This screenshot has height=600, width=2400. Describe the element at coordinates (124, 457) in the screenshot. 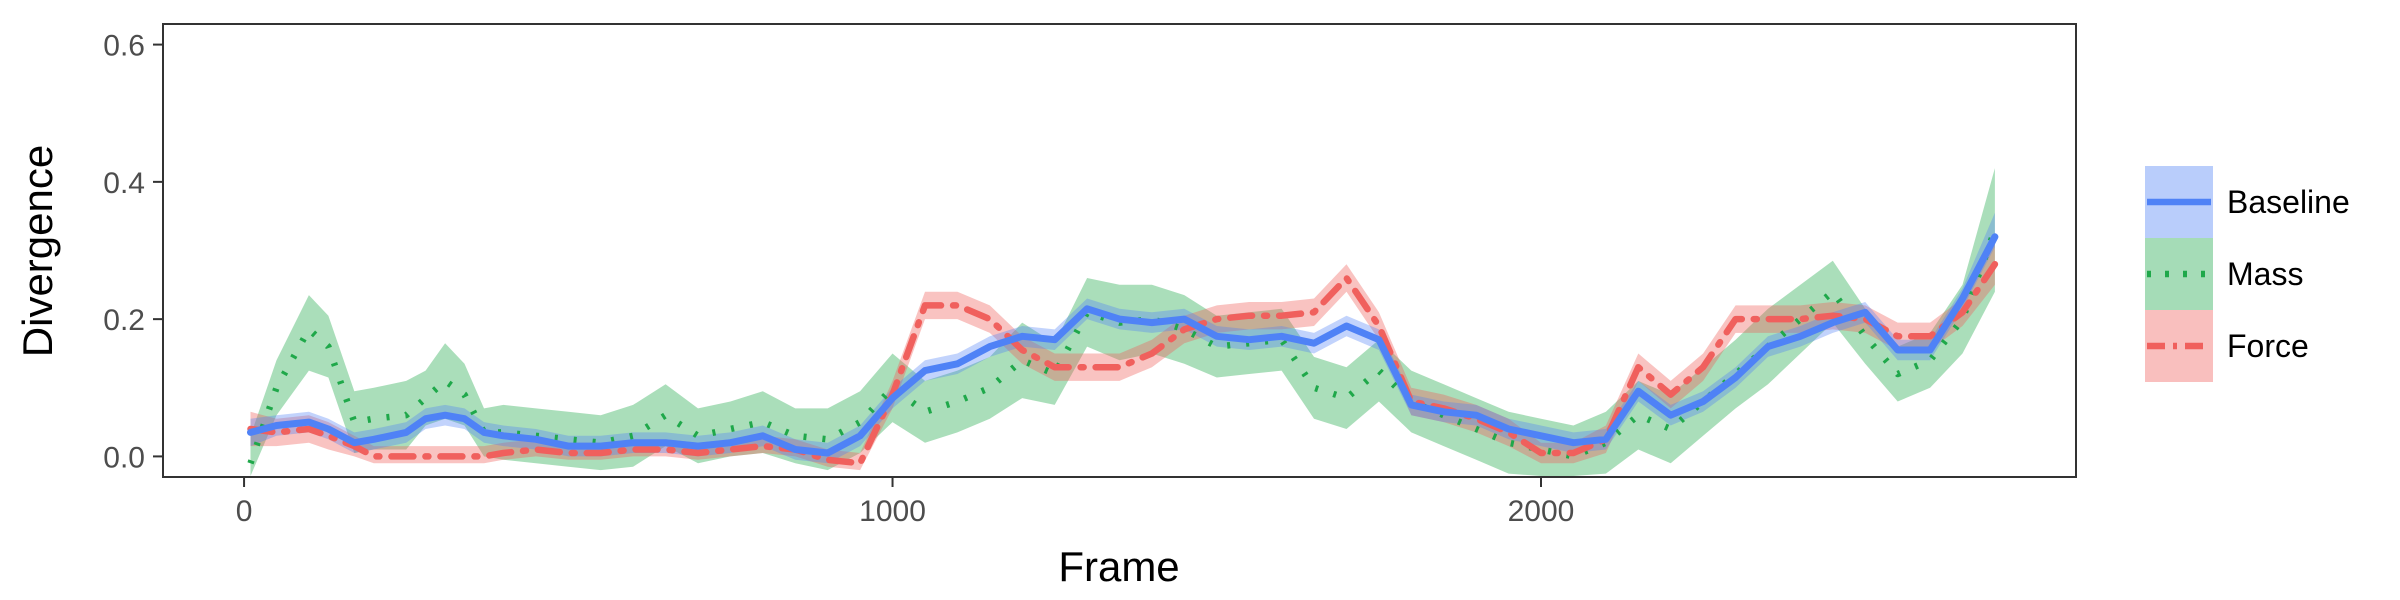

I see `y-tick-label: 0.0` at that location.